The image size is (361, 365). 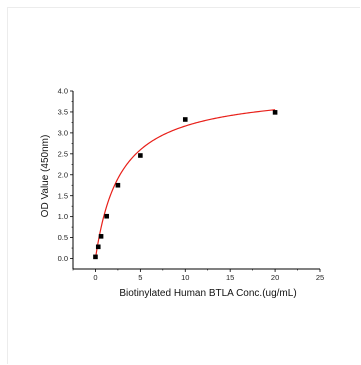 What do you see at coordinates (63, 153) in the screenshot?
I see `y-tick-label: 2.5` at bounding box center [63, 153].